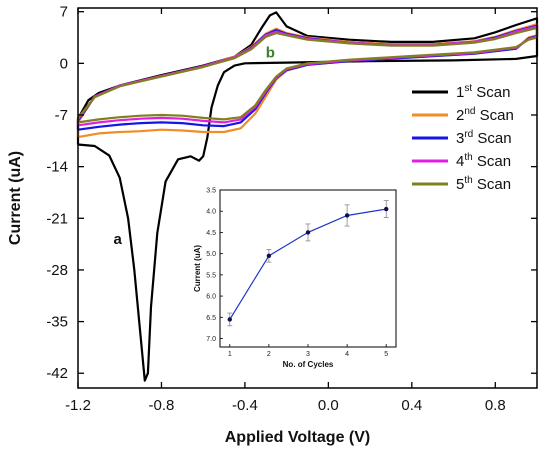 Image resolution: width=550 pixels, height=450 pixels. I want to click on annotation-a: a, so click(117, 239).